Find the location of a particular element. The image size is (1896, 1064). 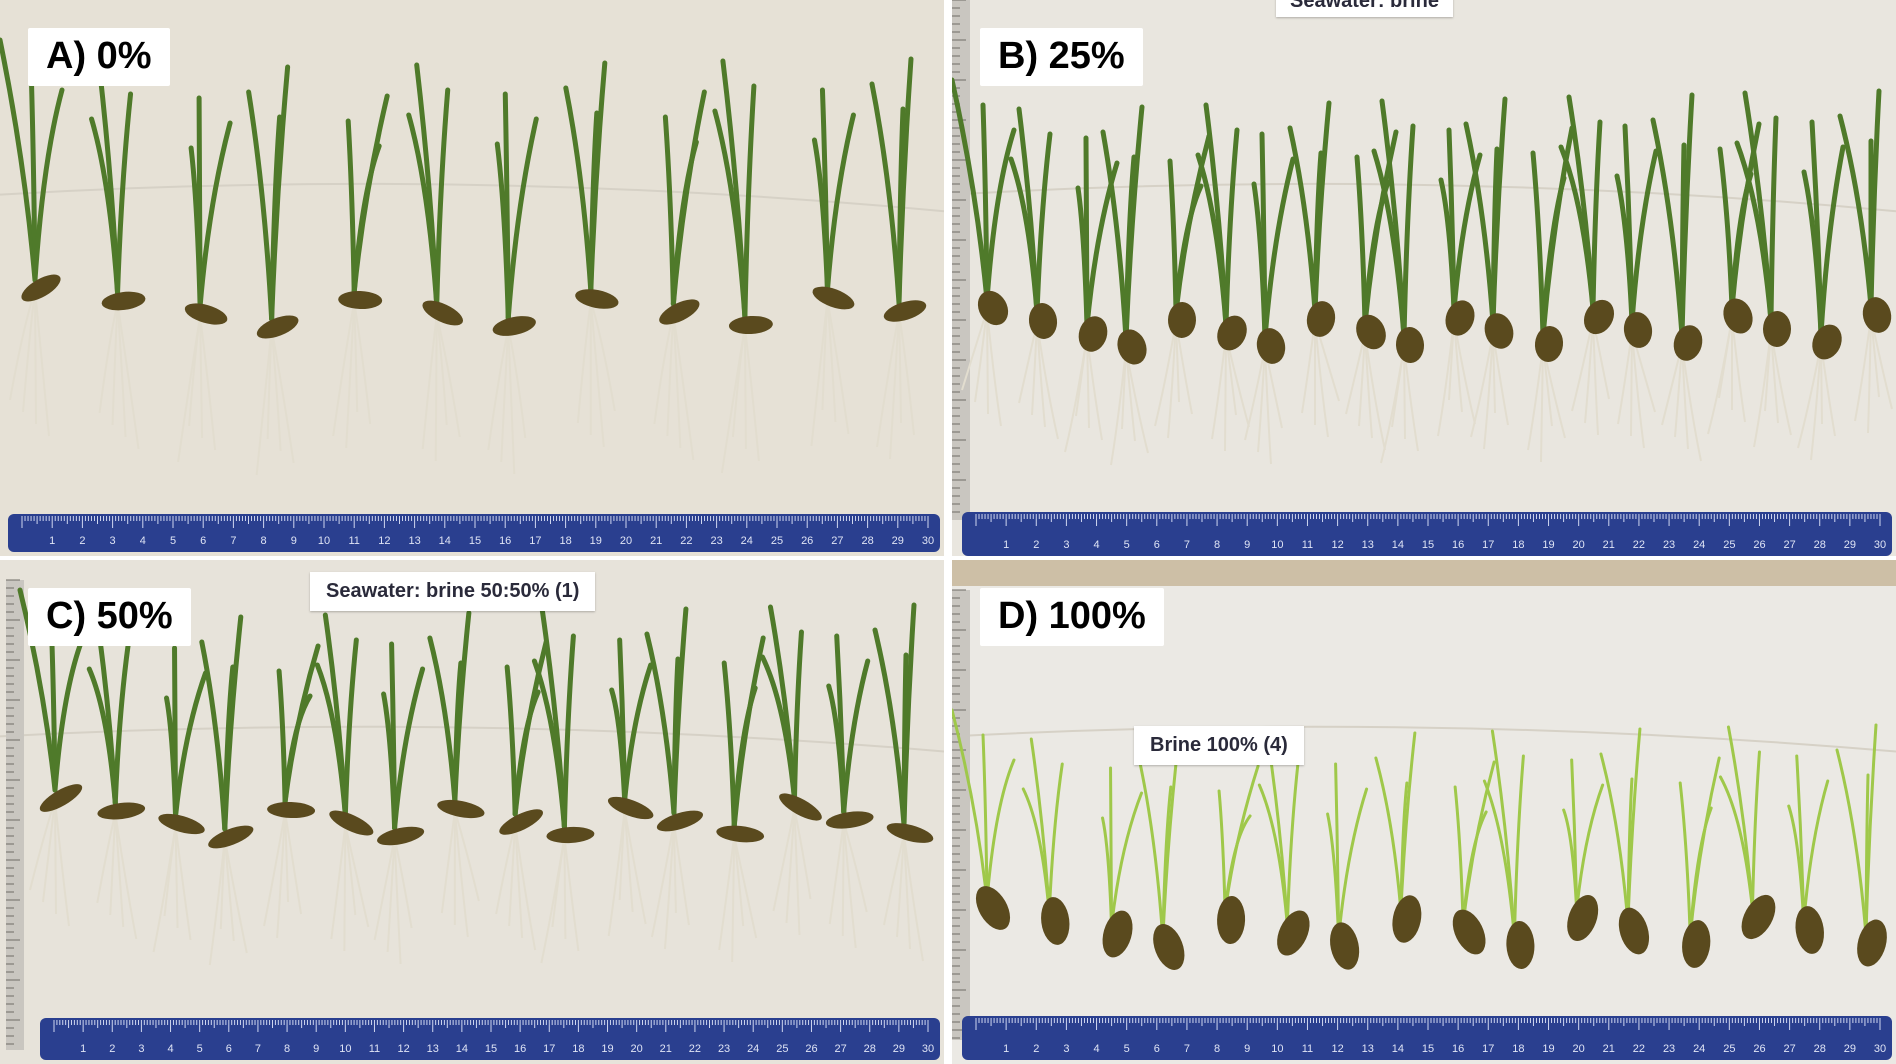

panel-a-label: A) 0% is located at coordinates (99, 57).